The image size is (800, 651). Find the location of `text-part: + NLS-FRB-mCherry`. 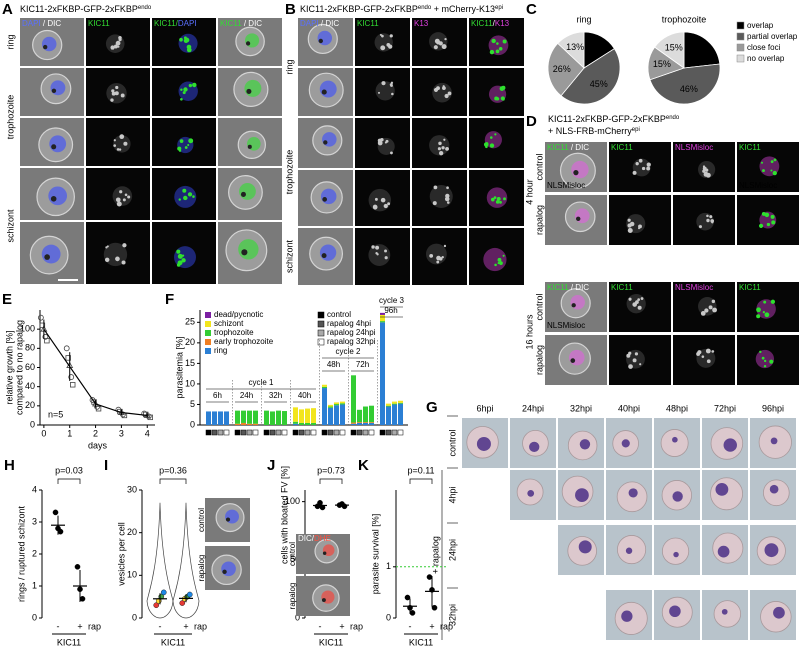

text-part: + NLS-FRB-mCherry is located at coordinates (590, 131).